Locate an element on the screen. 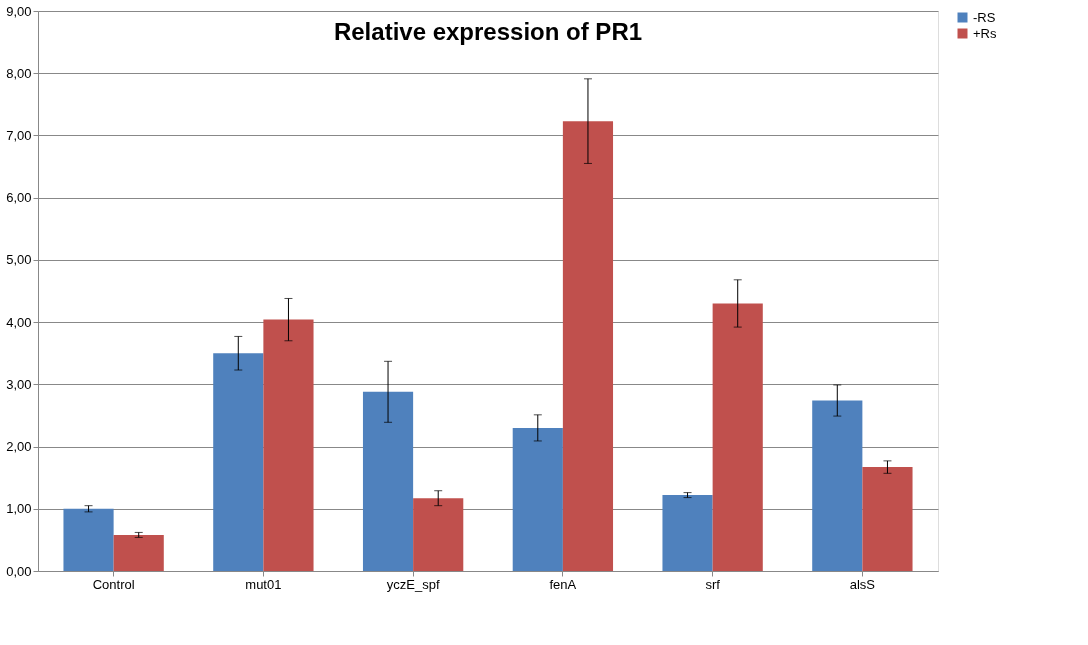  y-tick-label: 8,00 is located at coordinates (19, 73).